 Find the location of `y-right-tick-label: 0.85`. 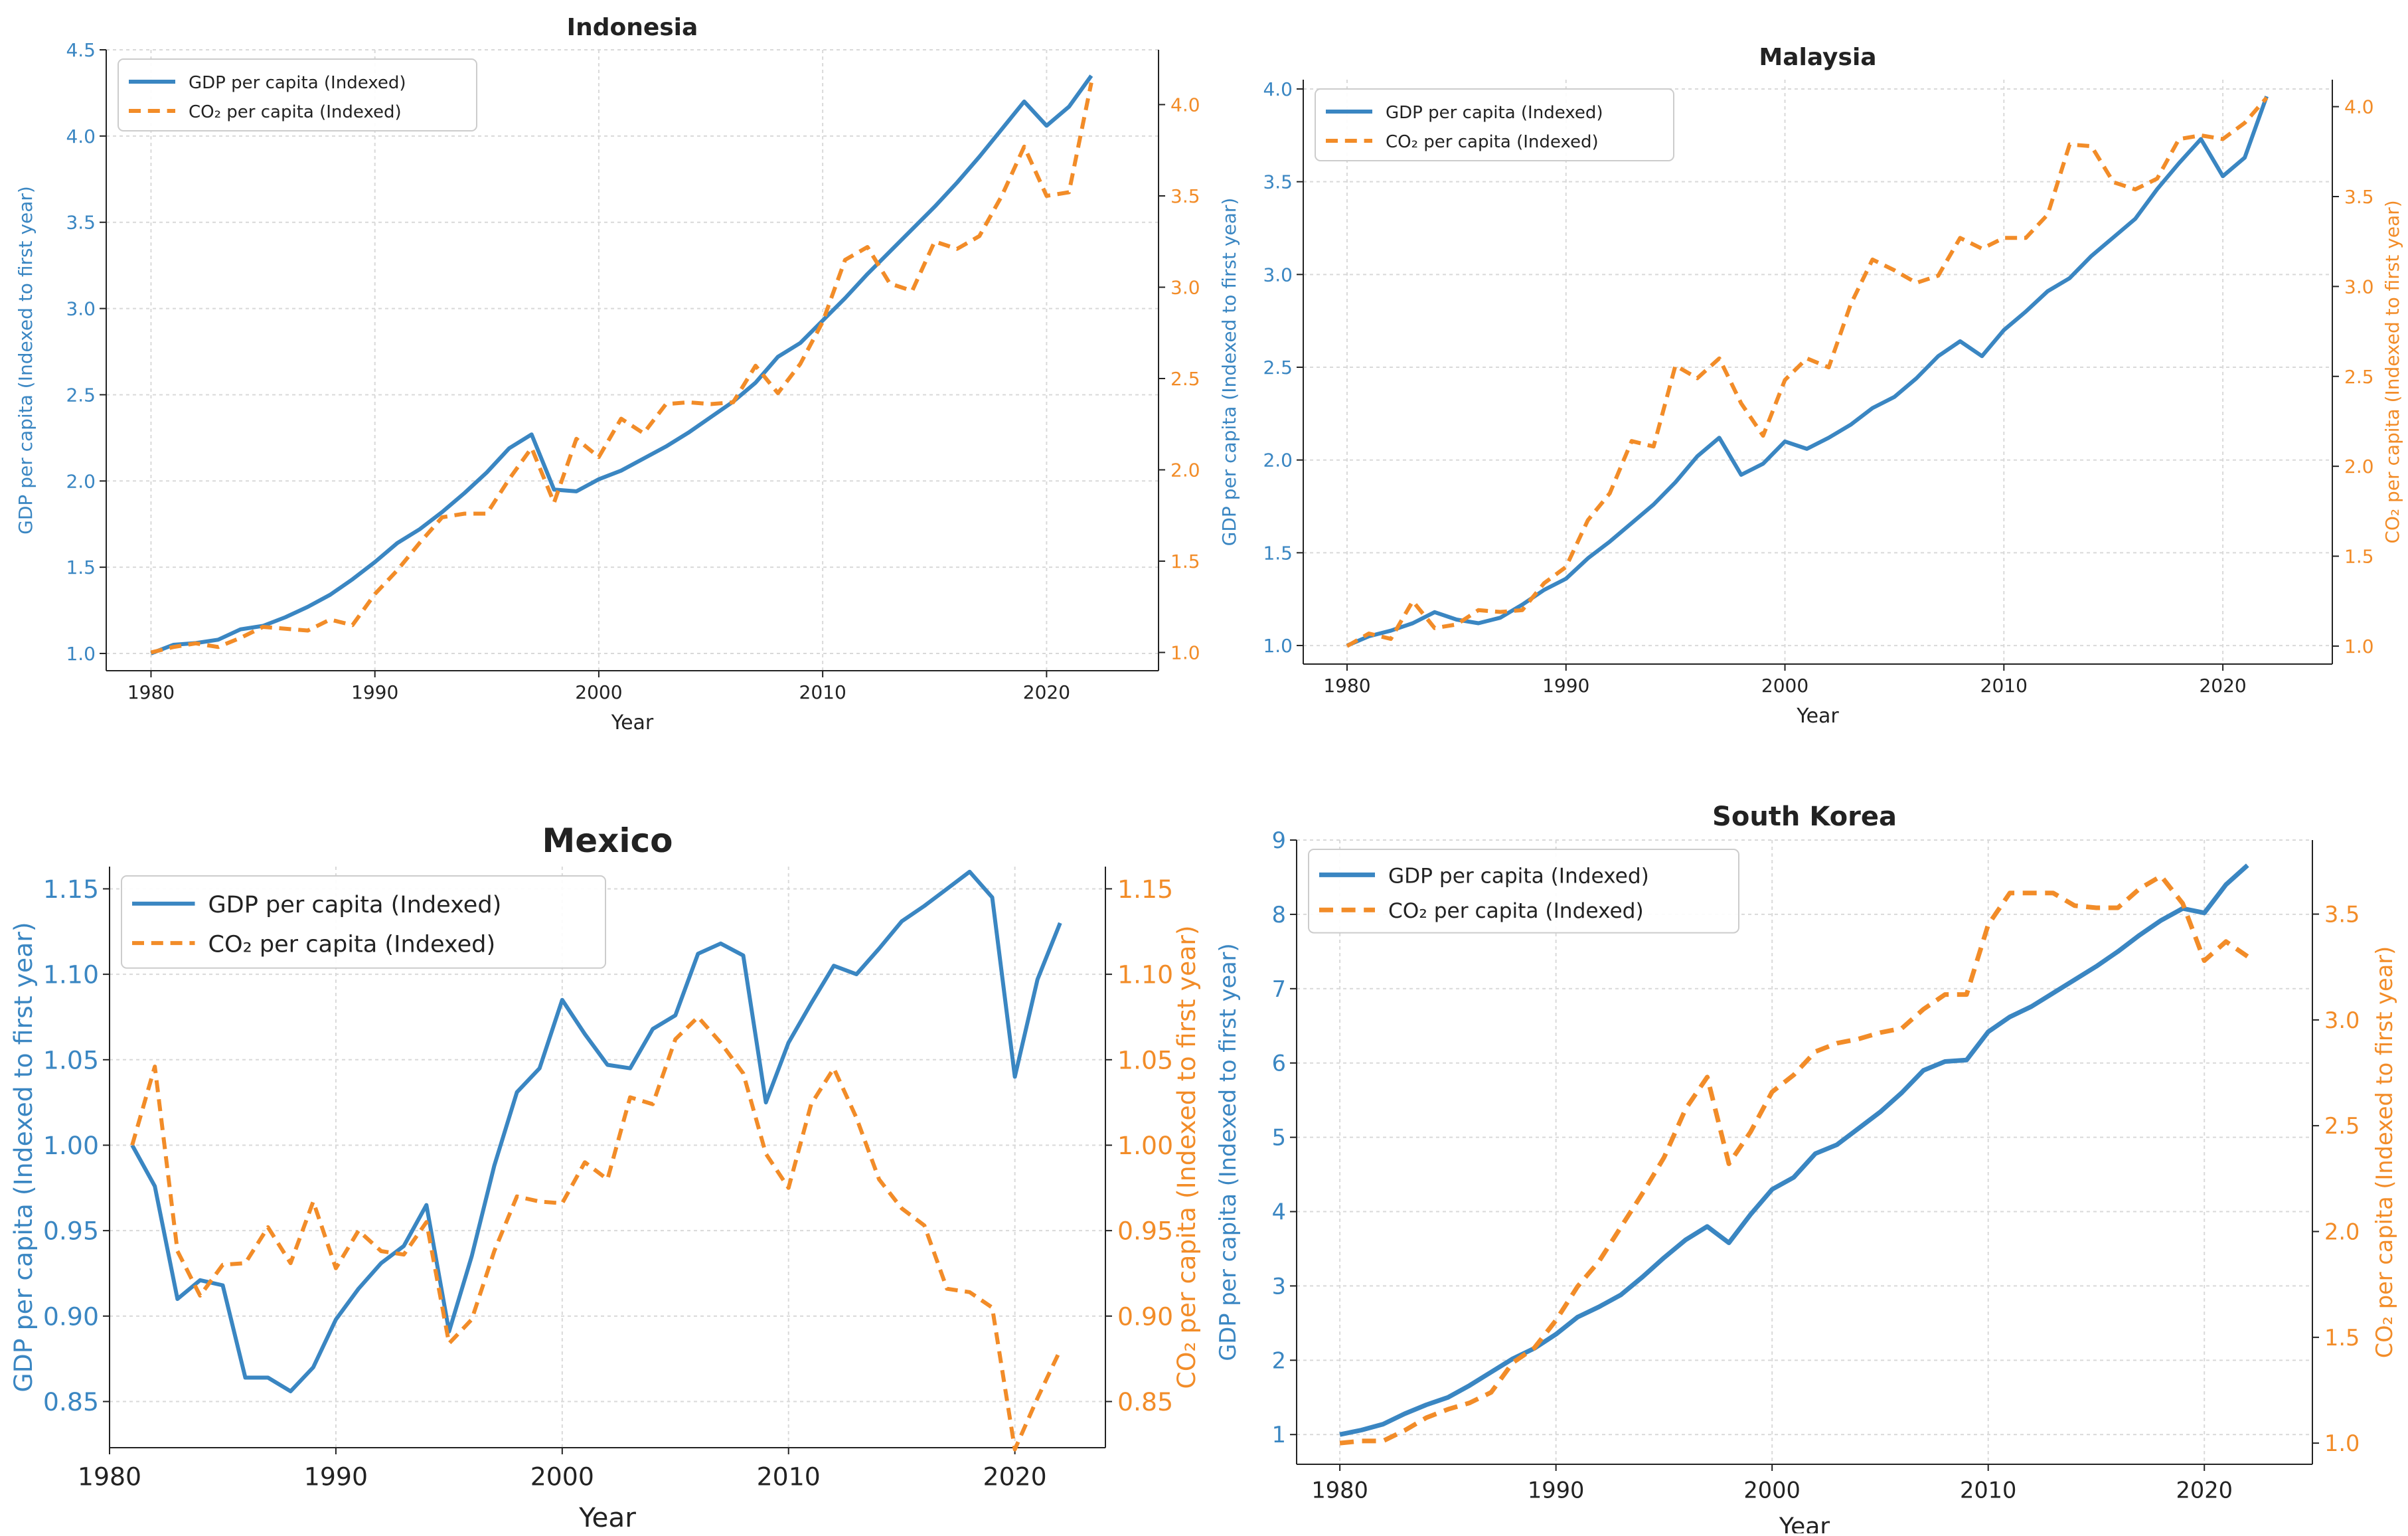

y-right-tick-label: 0.85 is located at coordinates (1145, 1401).